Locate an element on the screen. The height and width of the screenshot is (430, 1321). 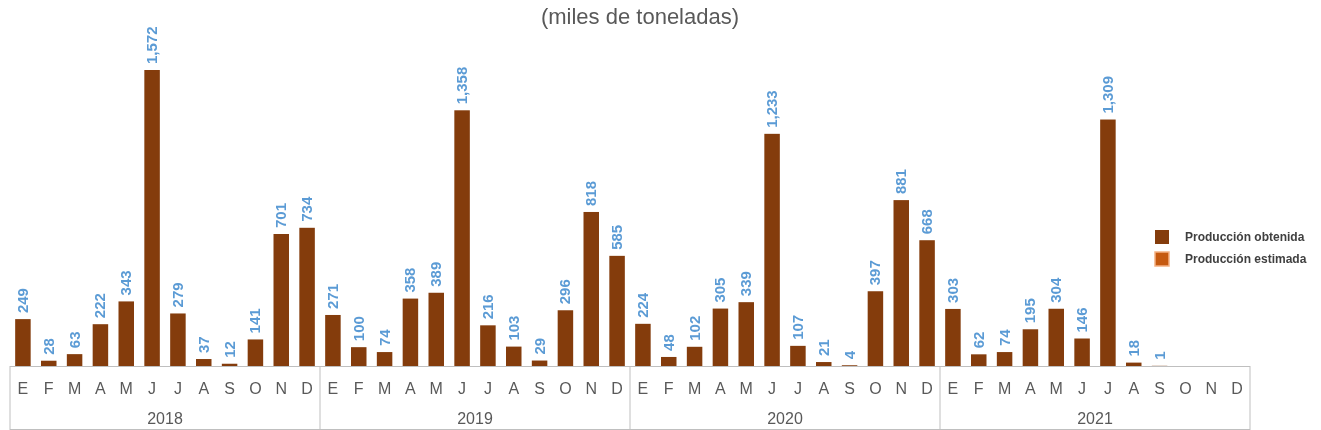
data-label: 1,572 is located at coordinates (152, 45).